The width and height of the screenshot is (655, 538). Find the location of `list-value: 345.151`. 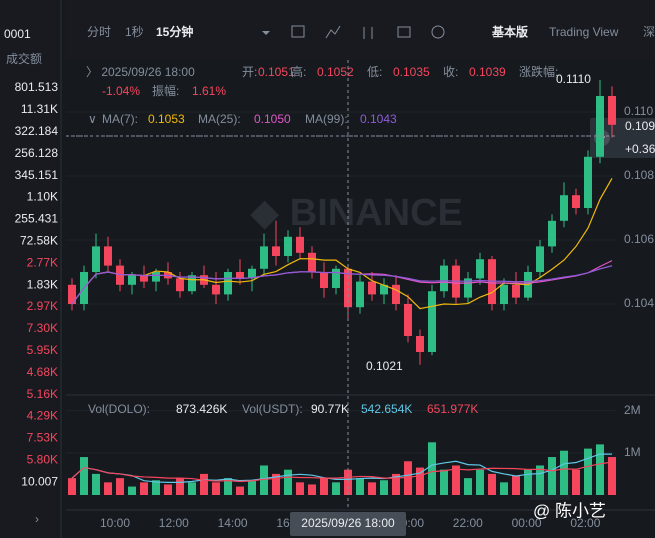

list-value: 345.151 is located at coordinates (37, 175).